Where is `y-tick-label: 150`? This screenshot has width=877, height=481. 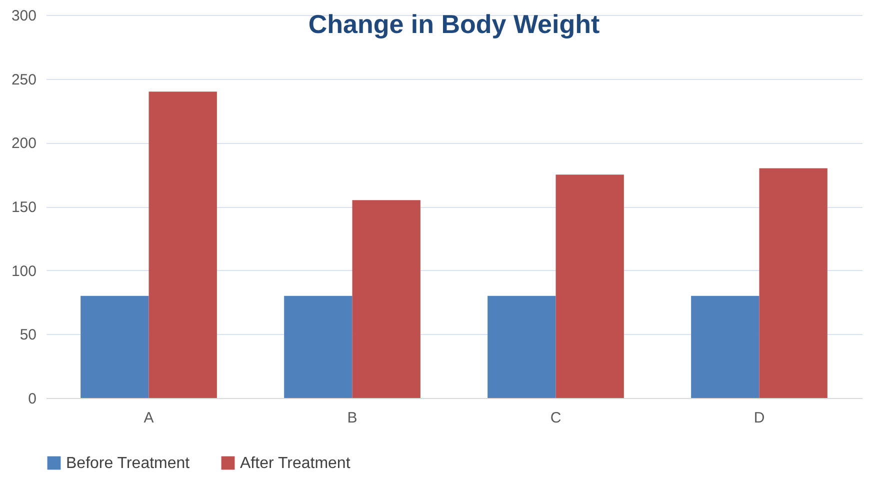 y-tick-label: 150 is located at coordinates (23, 207).